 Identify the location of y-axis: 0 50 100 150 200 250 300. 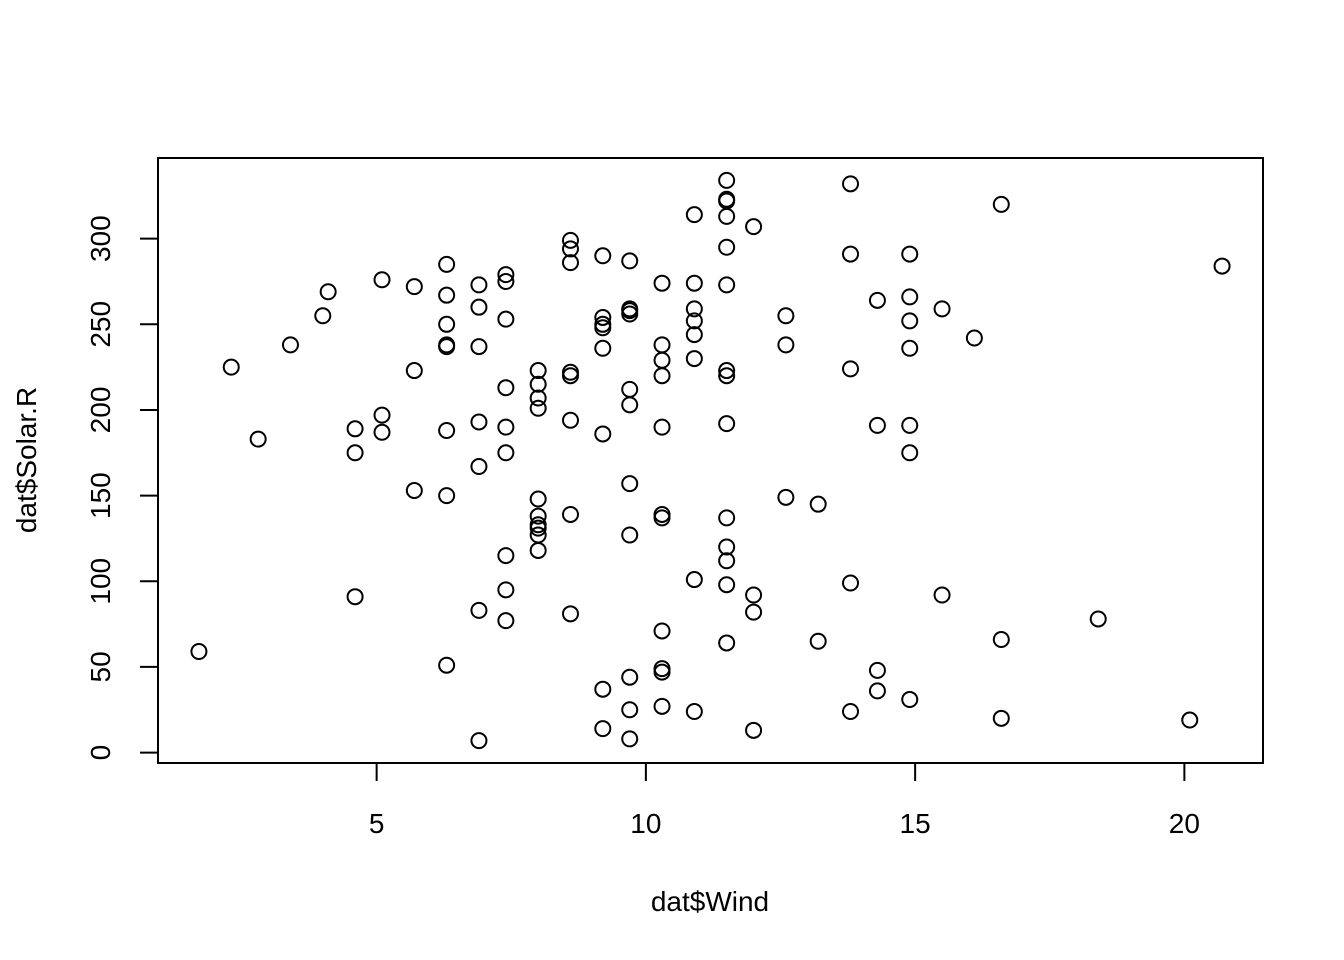
(122, 487).